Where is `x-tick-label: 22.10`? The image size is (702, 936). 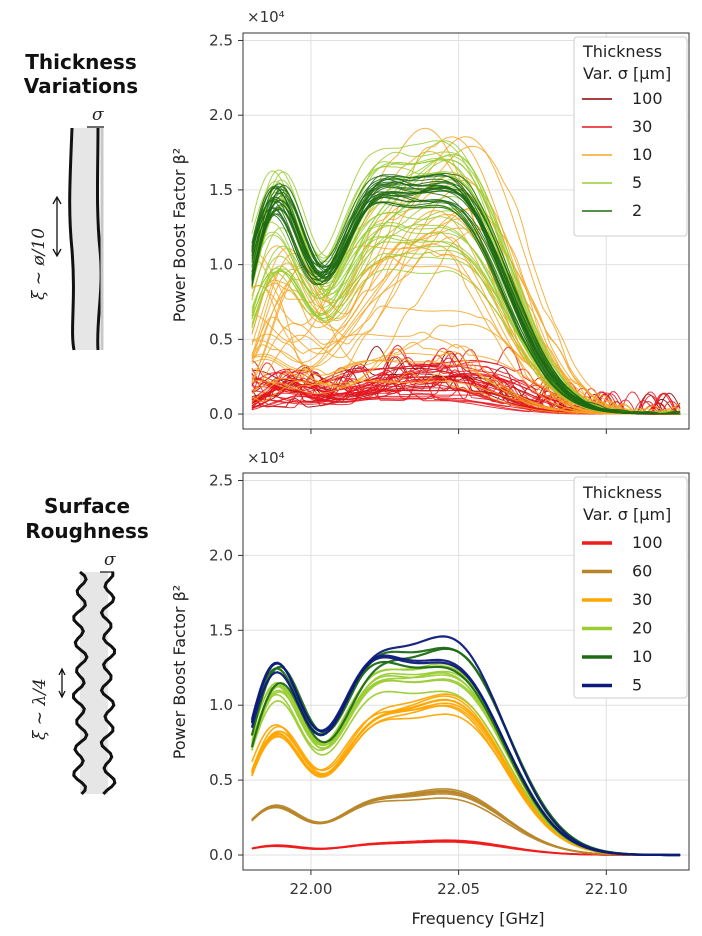
x-tick-label: 22.10 is located at coordinates (606, 889).